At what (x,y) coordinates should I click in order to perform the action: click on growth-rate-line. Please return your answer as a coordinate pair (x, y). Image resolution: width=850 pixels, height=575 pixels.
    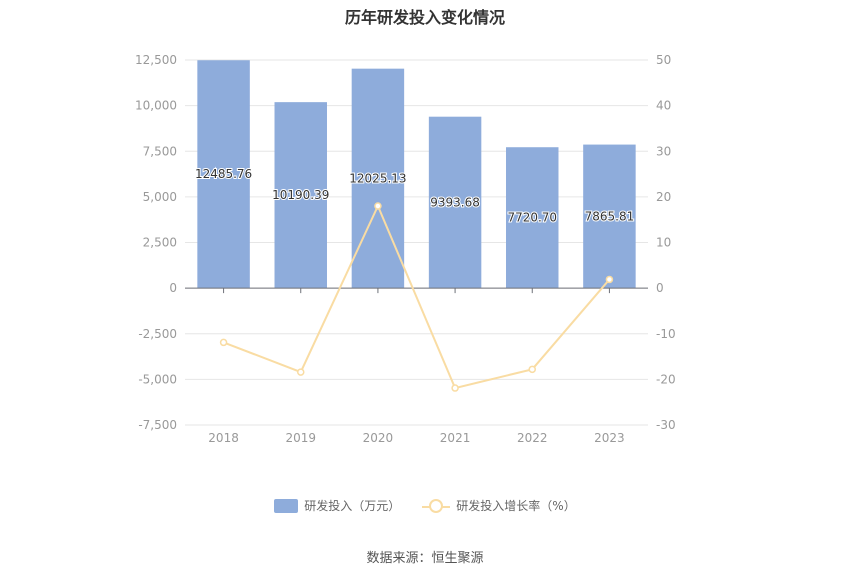
    Looking at the image, I should click on (417, 296).